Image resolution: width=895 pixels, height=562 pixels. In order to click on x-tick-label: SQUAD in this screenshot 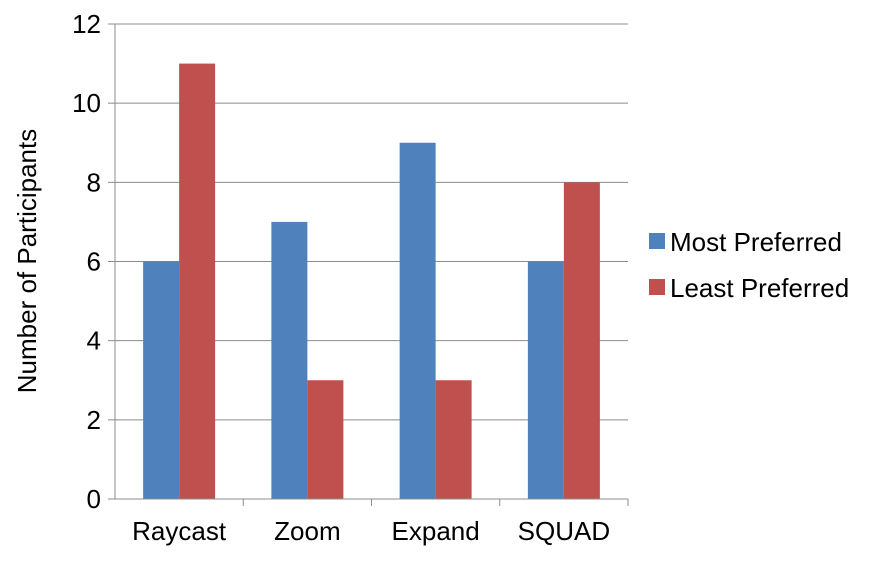, I will do `click(564, 531)`.